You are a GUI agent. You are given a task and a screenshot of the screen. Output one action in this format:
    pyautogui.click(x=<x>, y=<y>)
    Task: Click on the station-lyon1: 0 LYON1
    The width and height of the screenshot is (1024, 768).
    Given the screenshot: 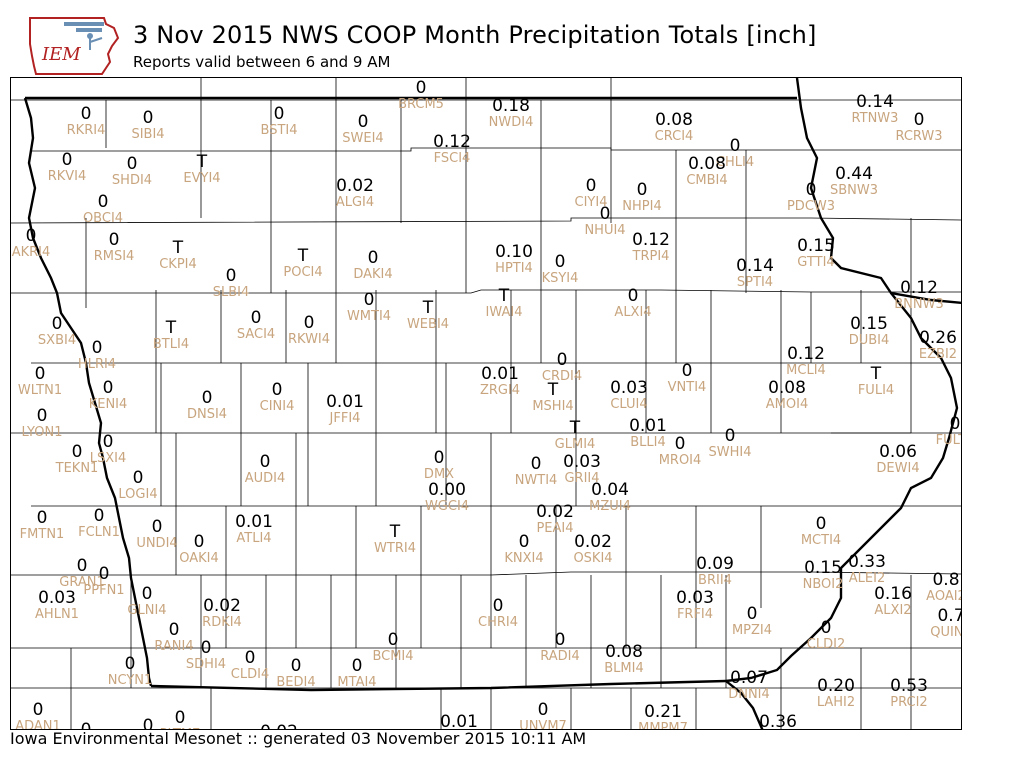 What is the action you would take?
    pyautogui.click(x=42, y=423)
    